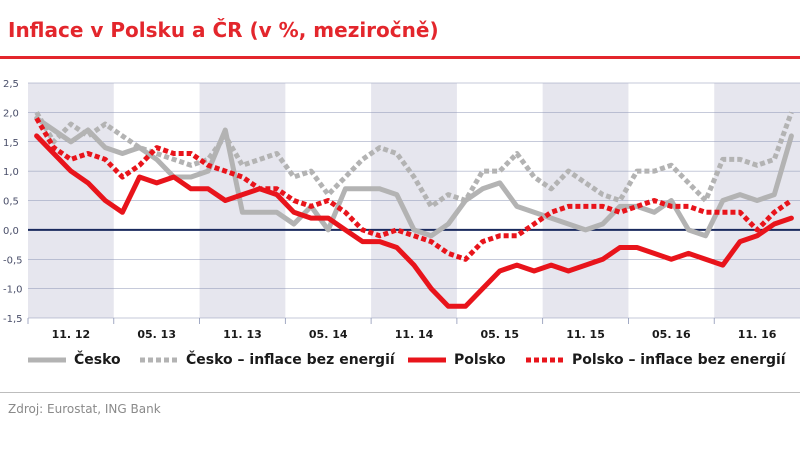  I want to click on legend-item-cesko-bez-energii: Česko – inflace bez energií, so click(267, 360).